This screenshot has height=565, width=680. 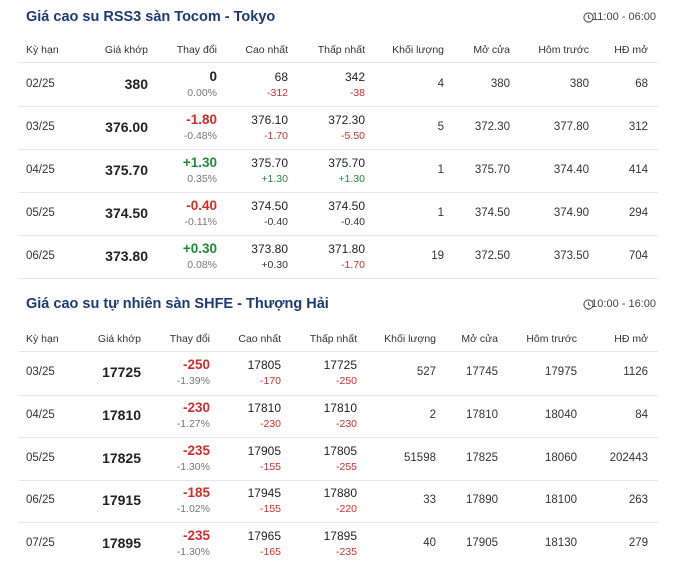 I want to click on high-diff: -1.70, so click(x=276, y=135).